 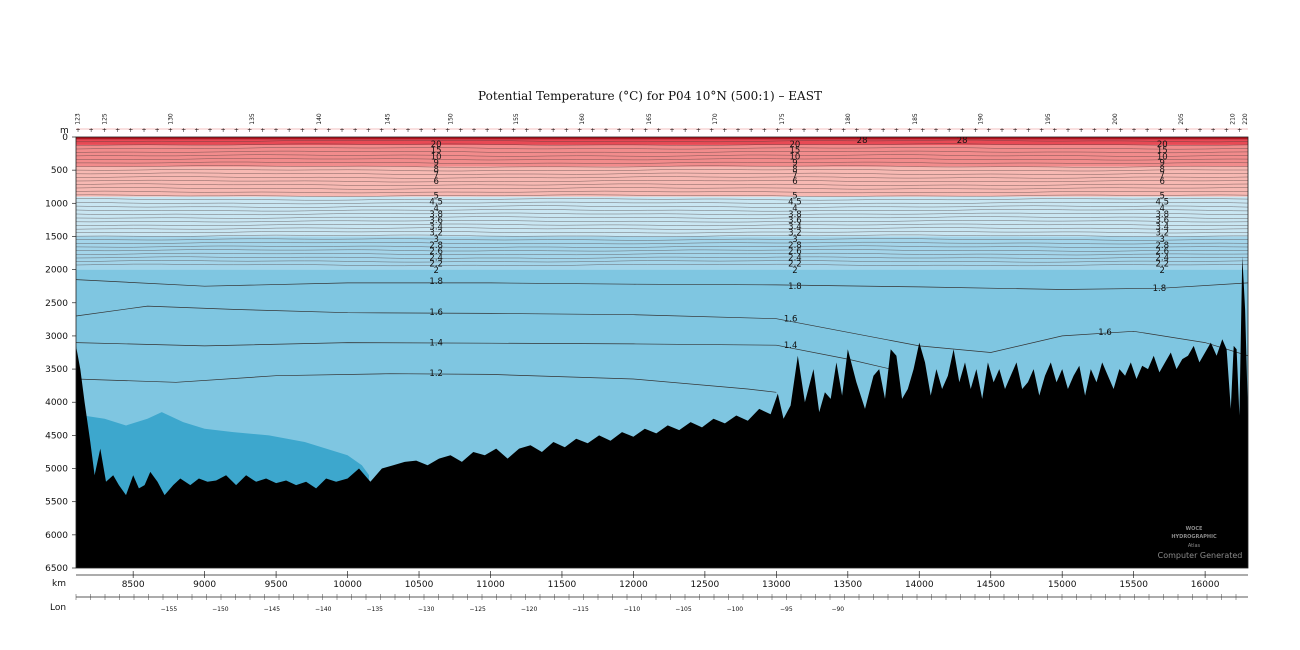 I want to click on x-tick-label: 15000, so click(x=1062, y=585).